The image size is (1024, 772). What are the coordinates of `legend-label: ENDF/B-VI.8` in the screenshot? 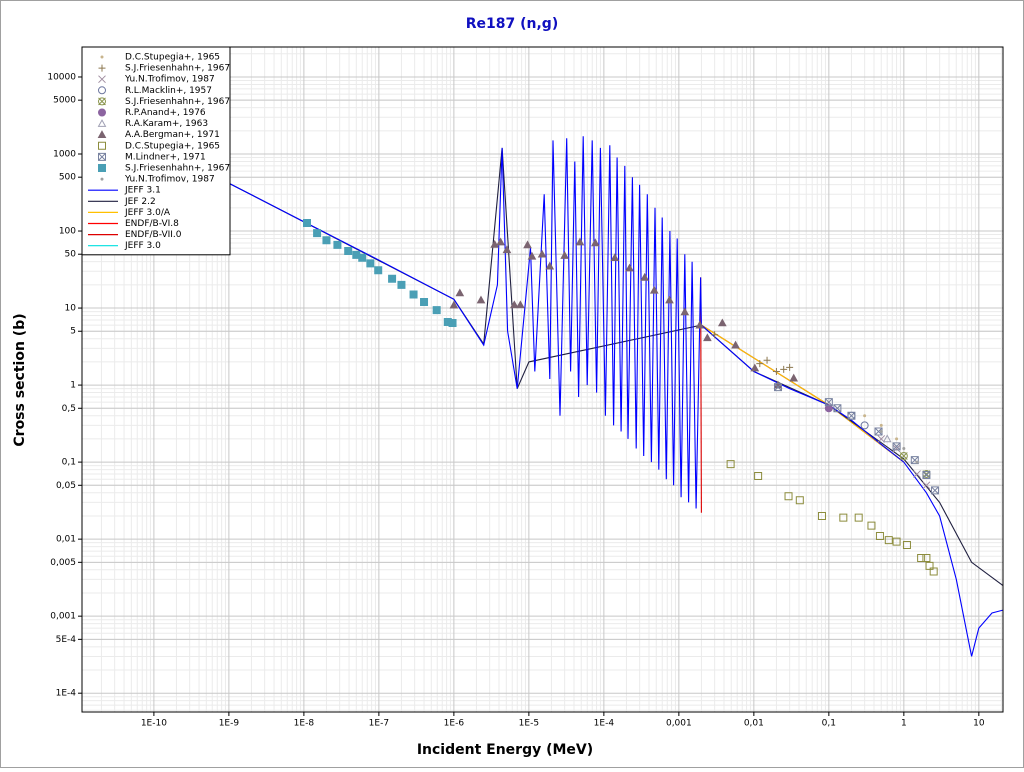 It's located at (152, 224).